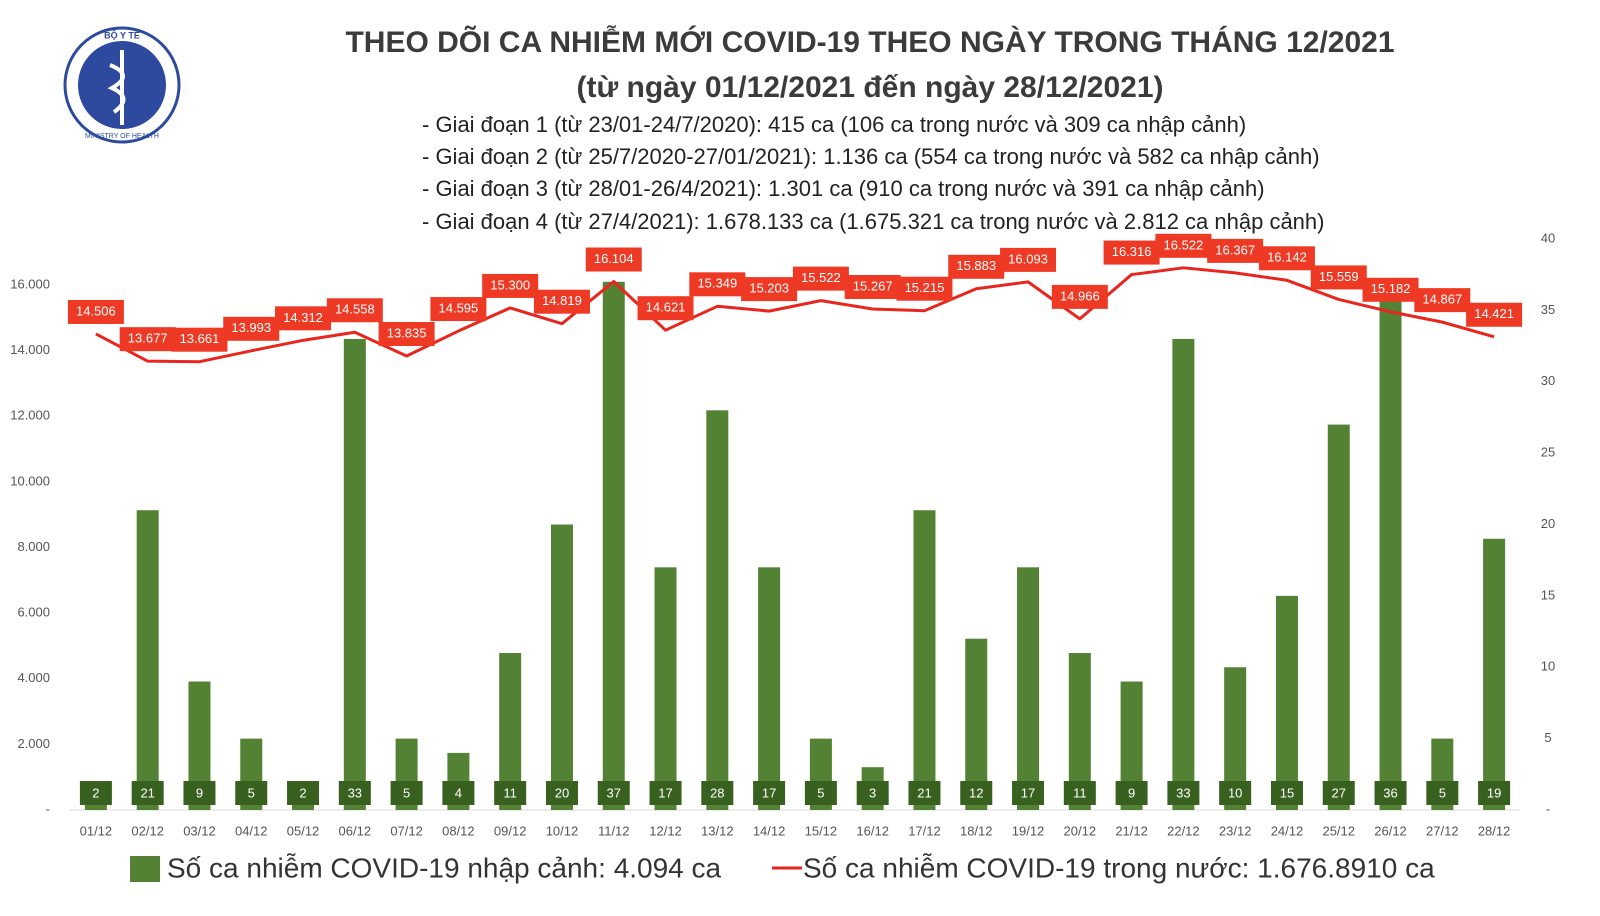 Image resolution: width=1600 pixels, height=916 pixels. I want to click on bar-label: 10, so click(1235, 792).